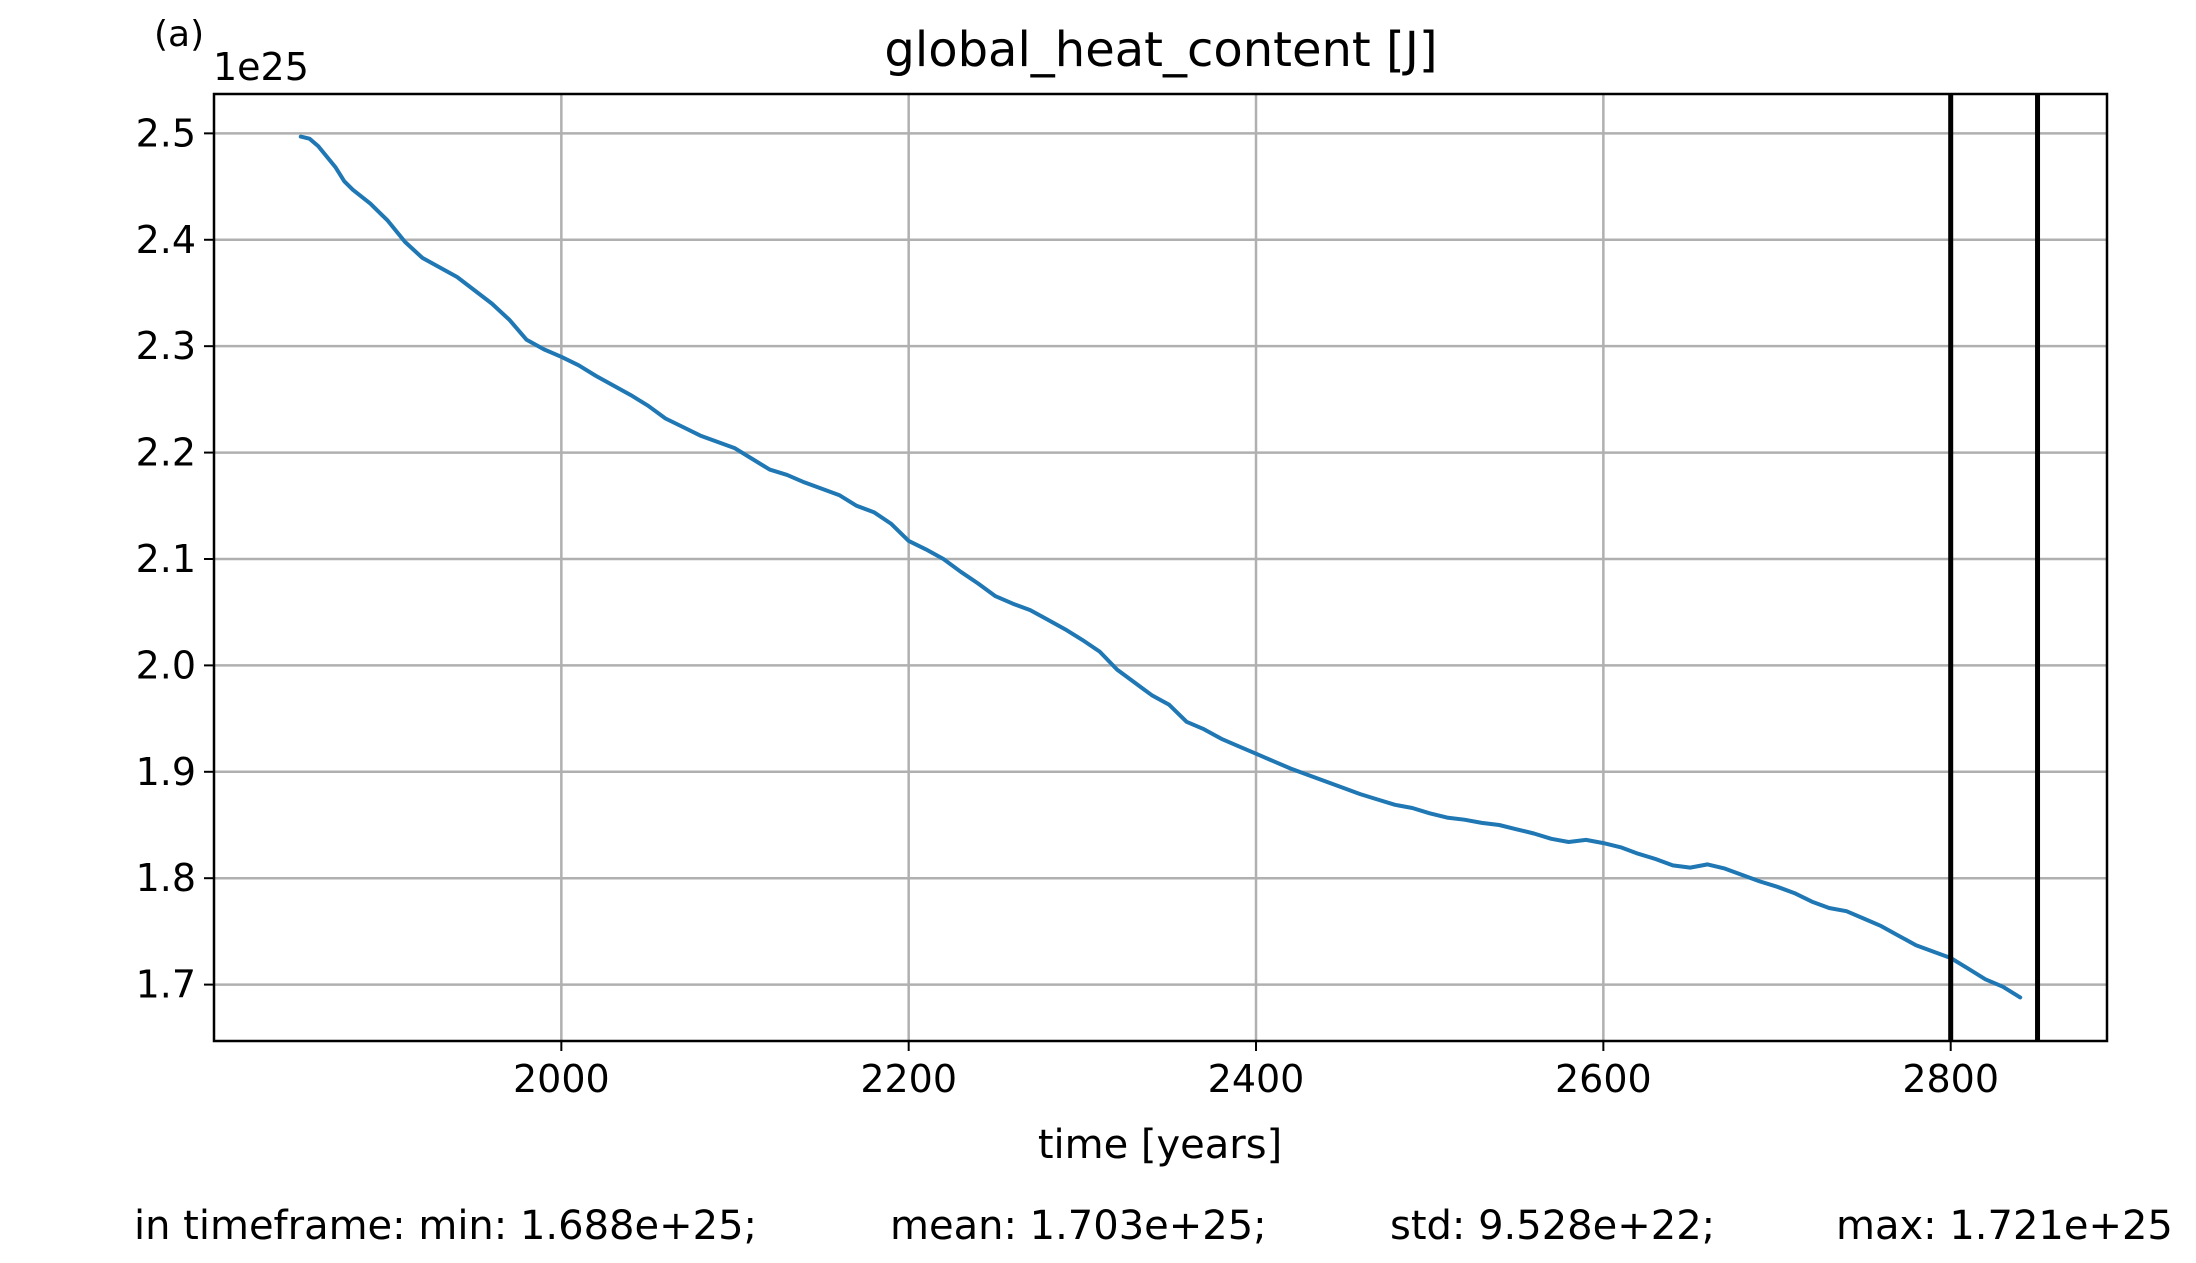  Describe the element at coordinates (166, 133) in the screenshot. I see `y-tick-label: 2.5` at that location.